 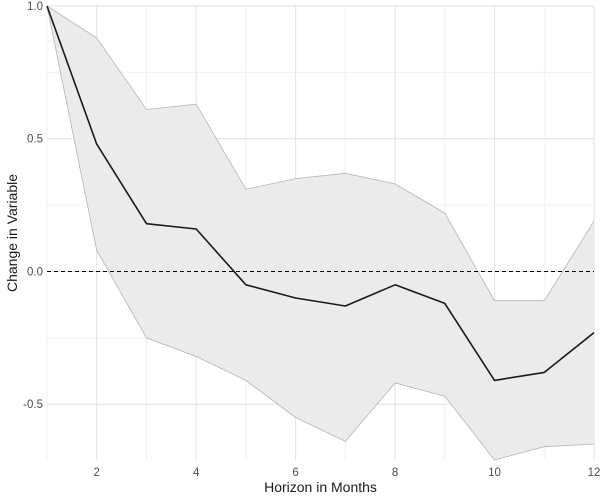 What do you see at coordinates (35, 272) in the screenshot?
I see `y-tick-label: 0.0` at bounding box center [35, 272].